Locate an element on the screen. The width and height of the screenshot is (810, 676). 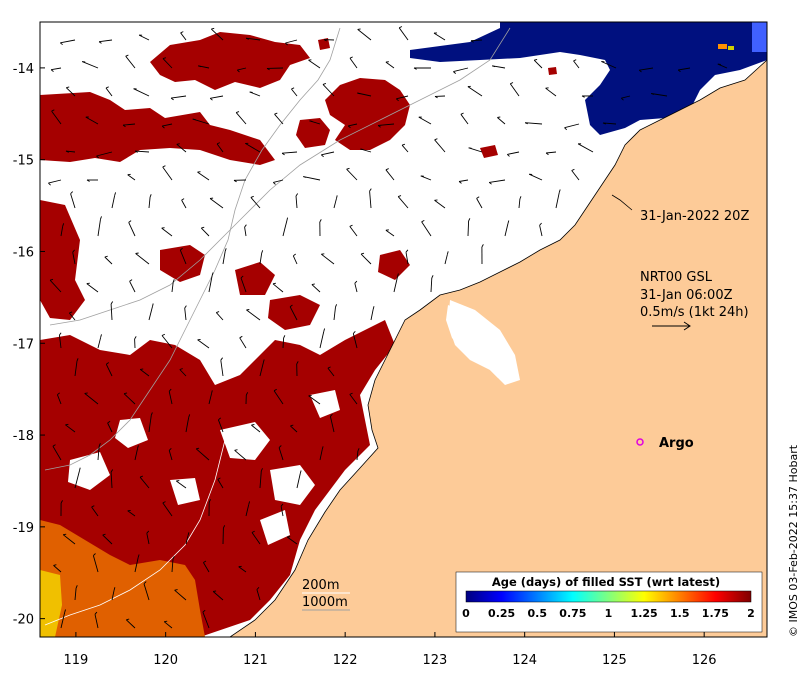
lon-tick-label: 123 is located at coordinates (434, 660).